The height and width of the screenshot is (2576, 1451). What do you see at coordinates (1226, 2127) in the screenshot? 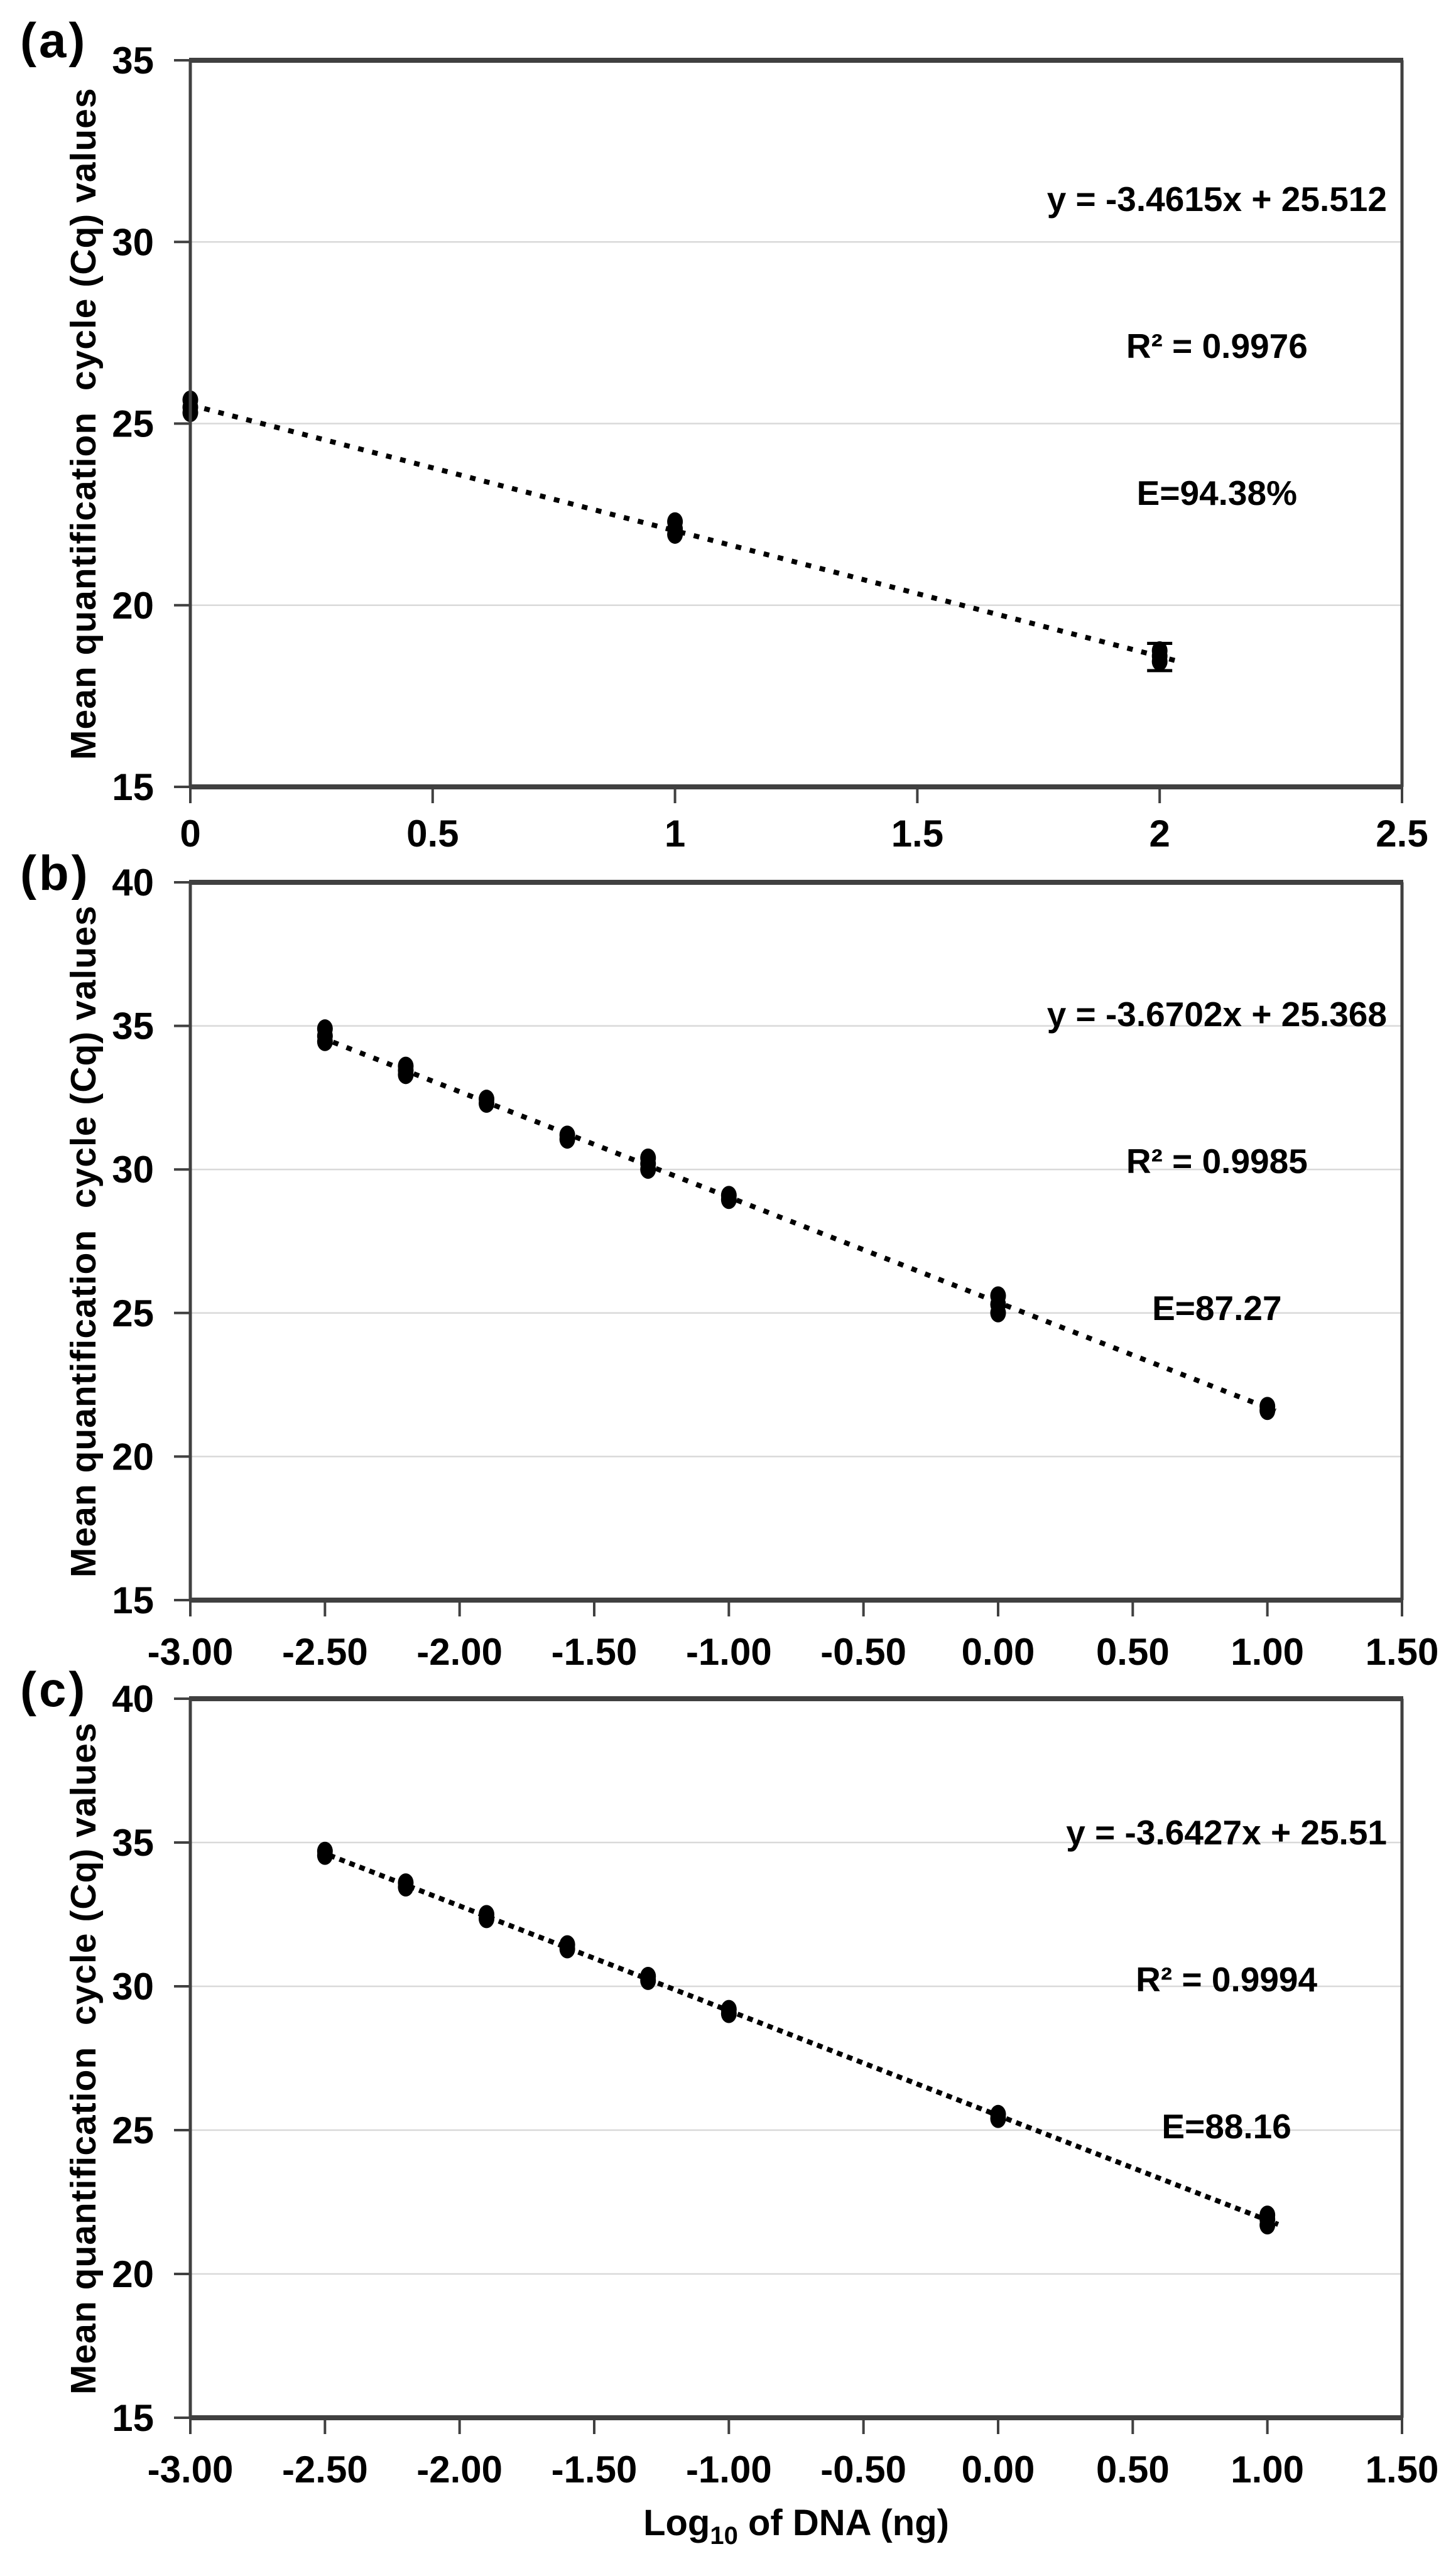
I see `panel-c-efficiency: E=88.16` at bounding box center [1226, 2127].